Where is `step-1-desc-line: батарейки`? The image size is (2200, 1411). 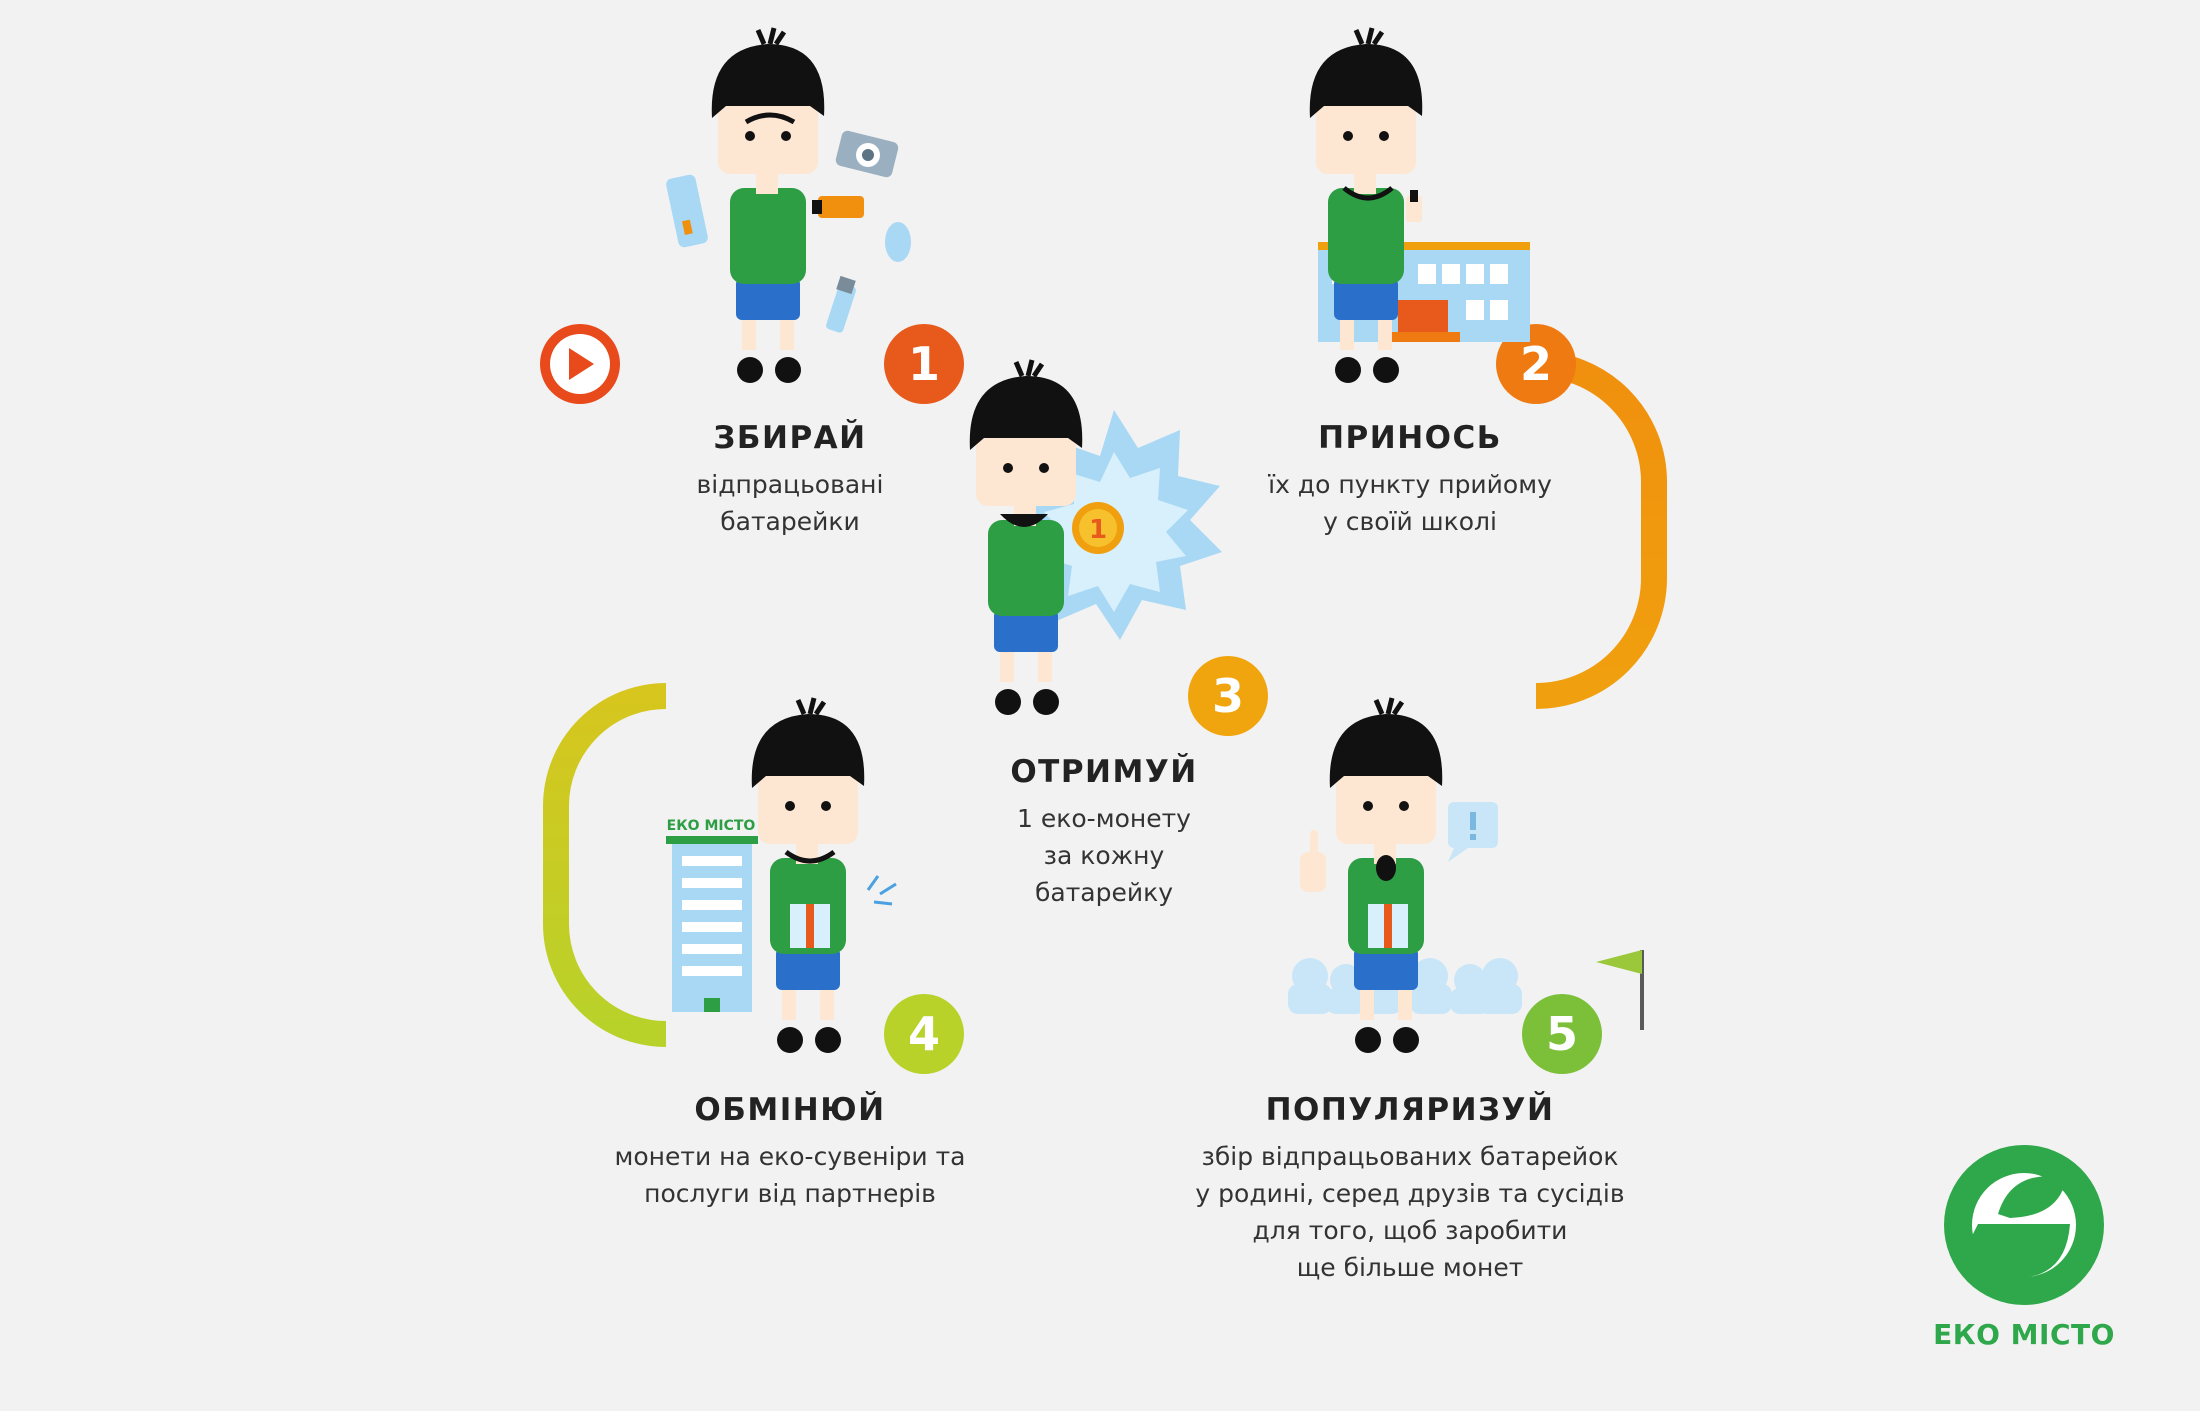 step-1-desc-line: батарейки is located at coordinates (790, 521).